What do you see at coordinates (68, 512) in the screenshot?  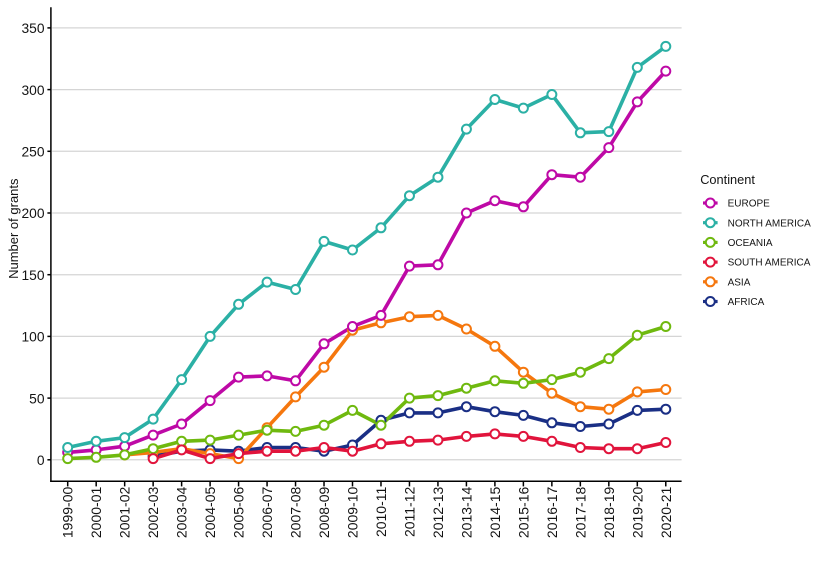 I see `svg-text: 1999-00` at bounding box center [68, 512].